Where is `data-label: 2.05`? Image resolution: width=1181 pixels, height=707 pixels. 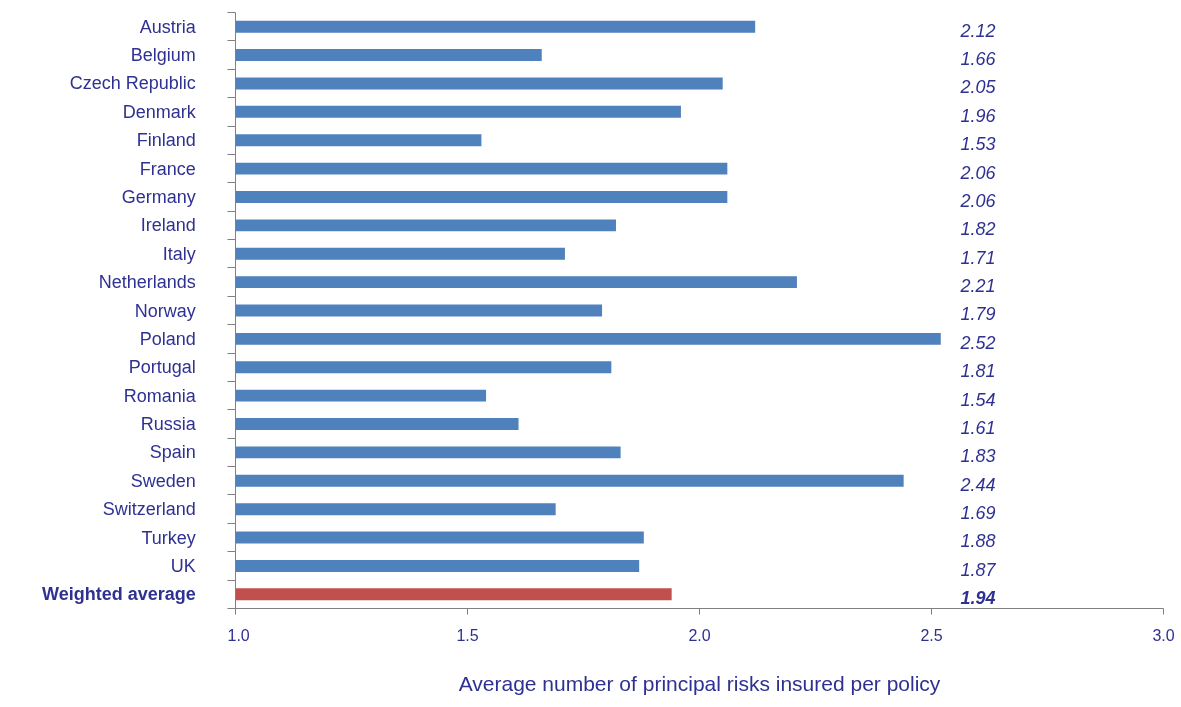 data-label: 2.05 is located at coordinates (978, 87).